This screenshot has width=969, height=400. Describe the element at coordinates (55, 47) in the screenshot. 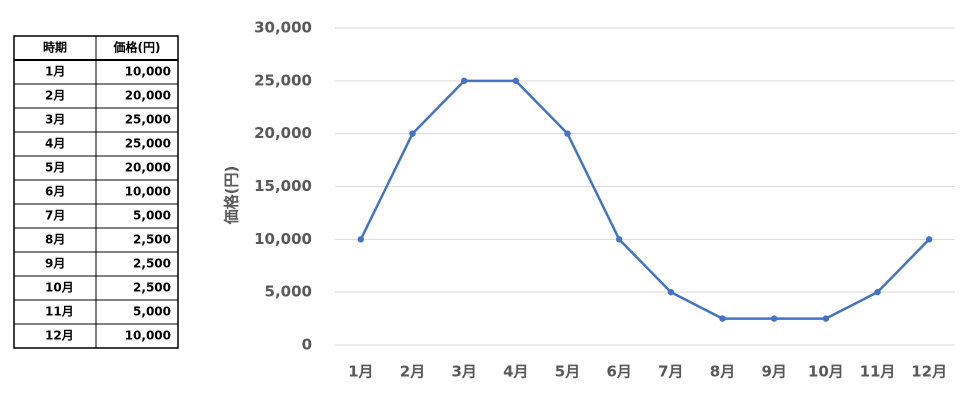

I see `table-header: 時期` at that location.